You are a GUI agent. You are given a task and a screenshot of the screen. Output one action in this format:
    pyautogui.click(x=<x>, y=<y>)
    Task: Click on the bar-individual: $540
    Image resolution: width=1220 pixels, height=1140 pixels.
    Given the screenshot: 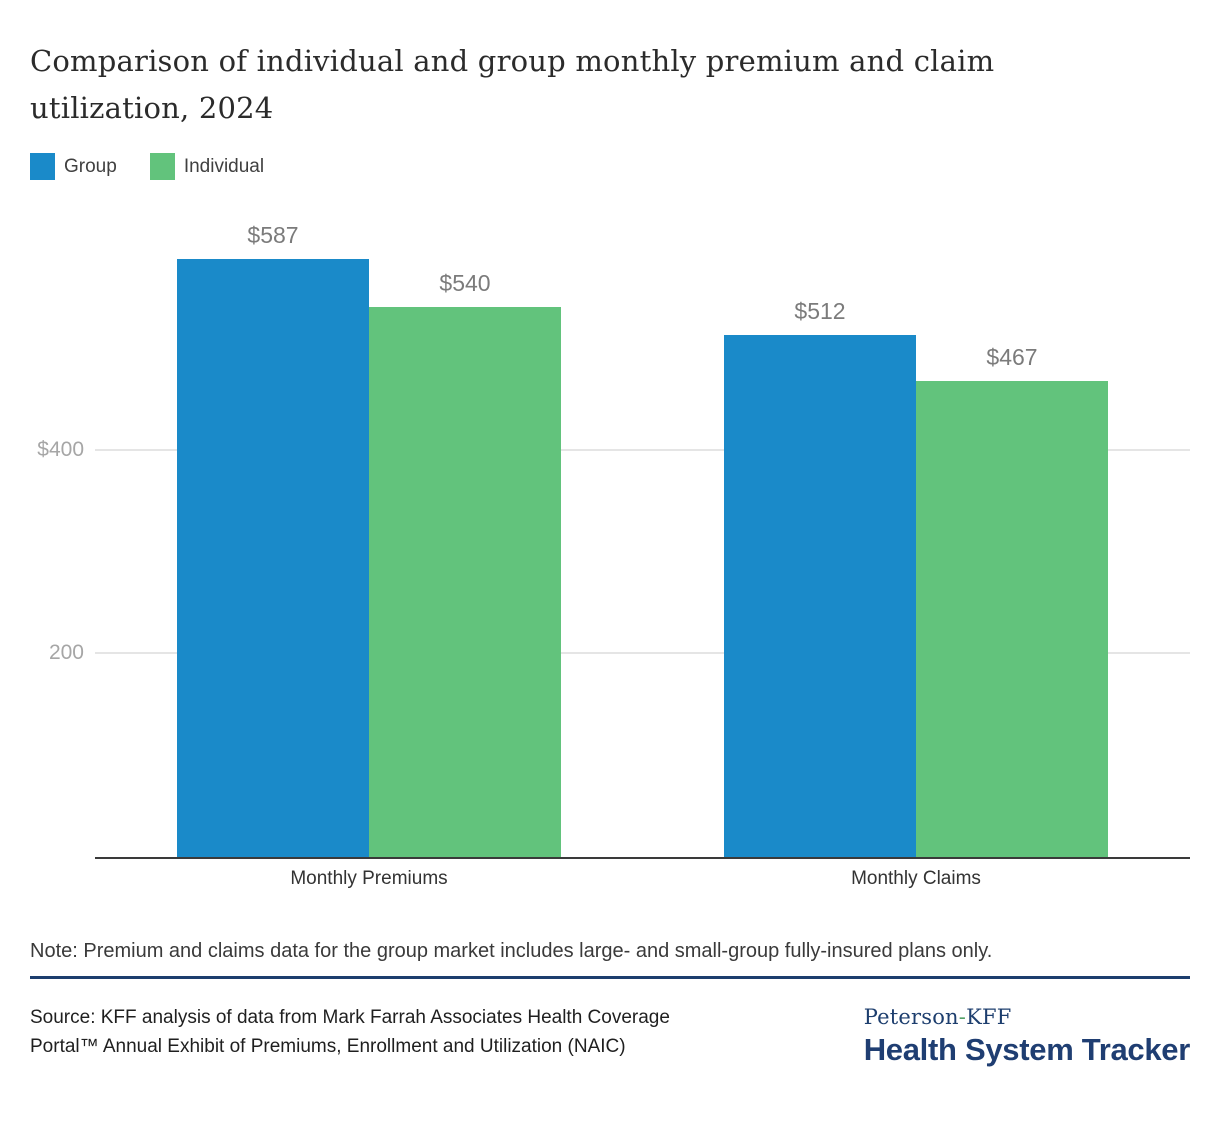 What is the action you would take?
    pyautogui.click(x=465, y=563)
    